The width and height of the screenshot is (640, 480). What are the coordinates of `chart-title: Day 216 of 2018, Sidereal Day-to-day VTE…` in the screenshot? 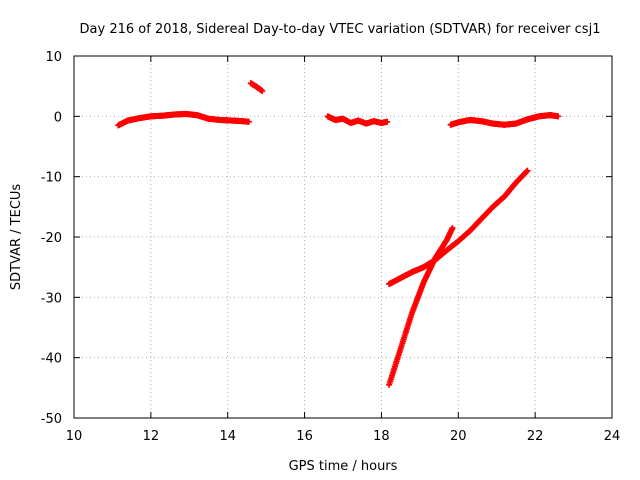 It's located at (340, 29).